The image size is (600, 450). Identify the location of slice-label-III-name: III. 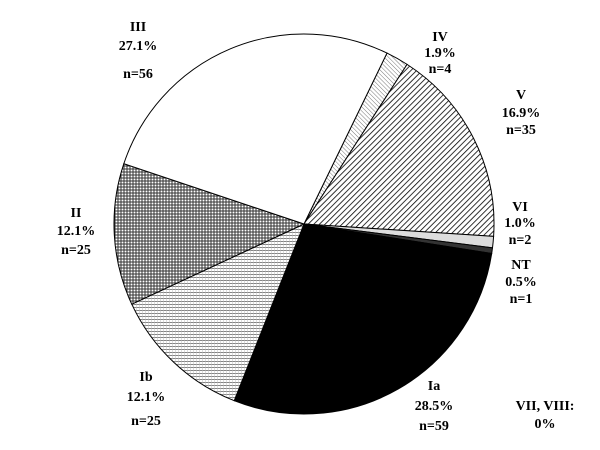
(138, 27).